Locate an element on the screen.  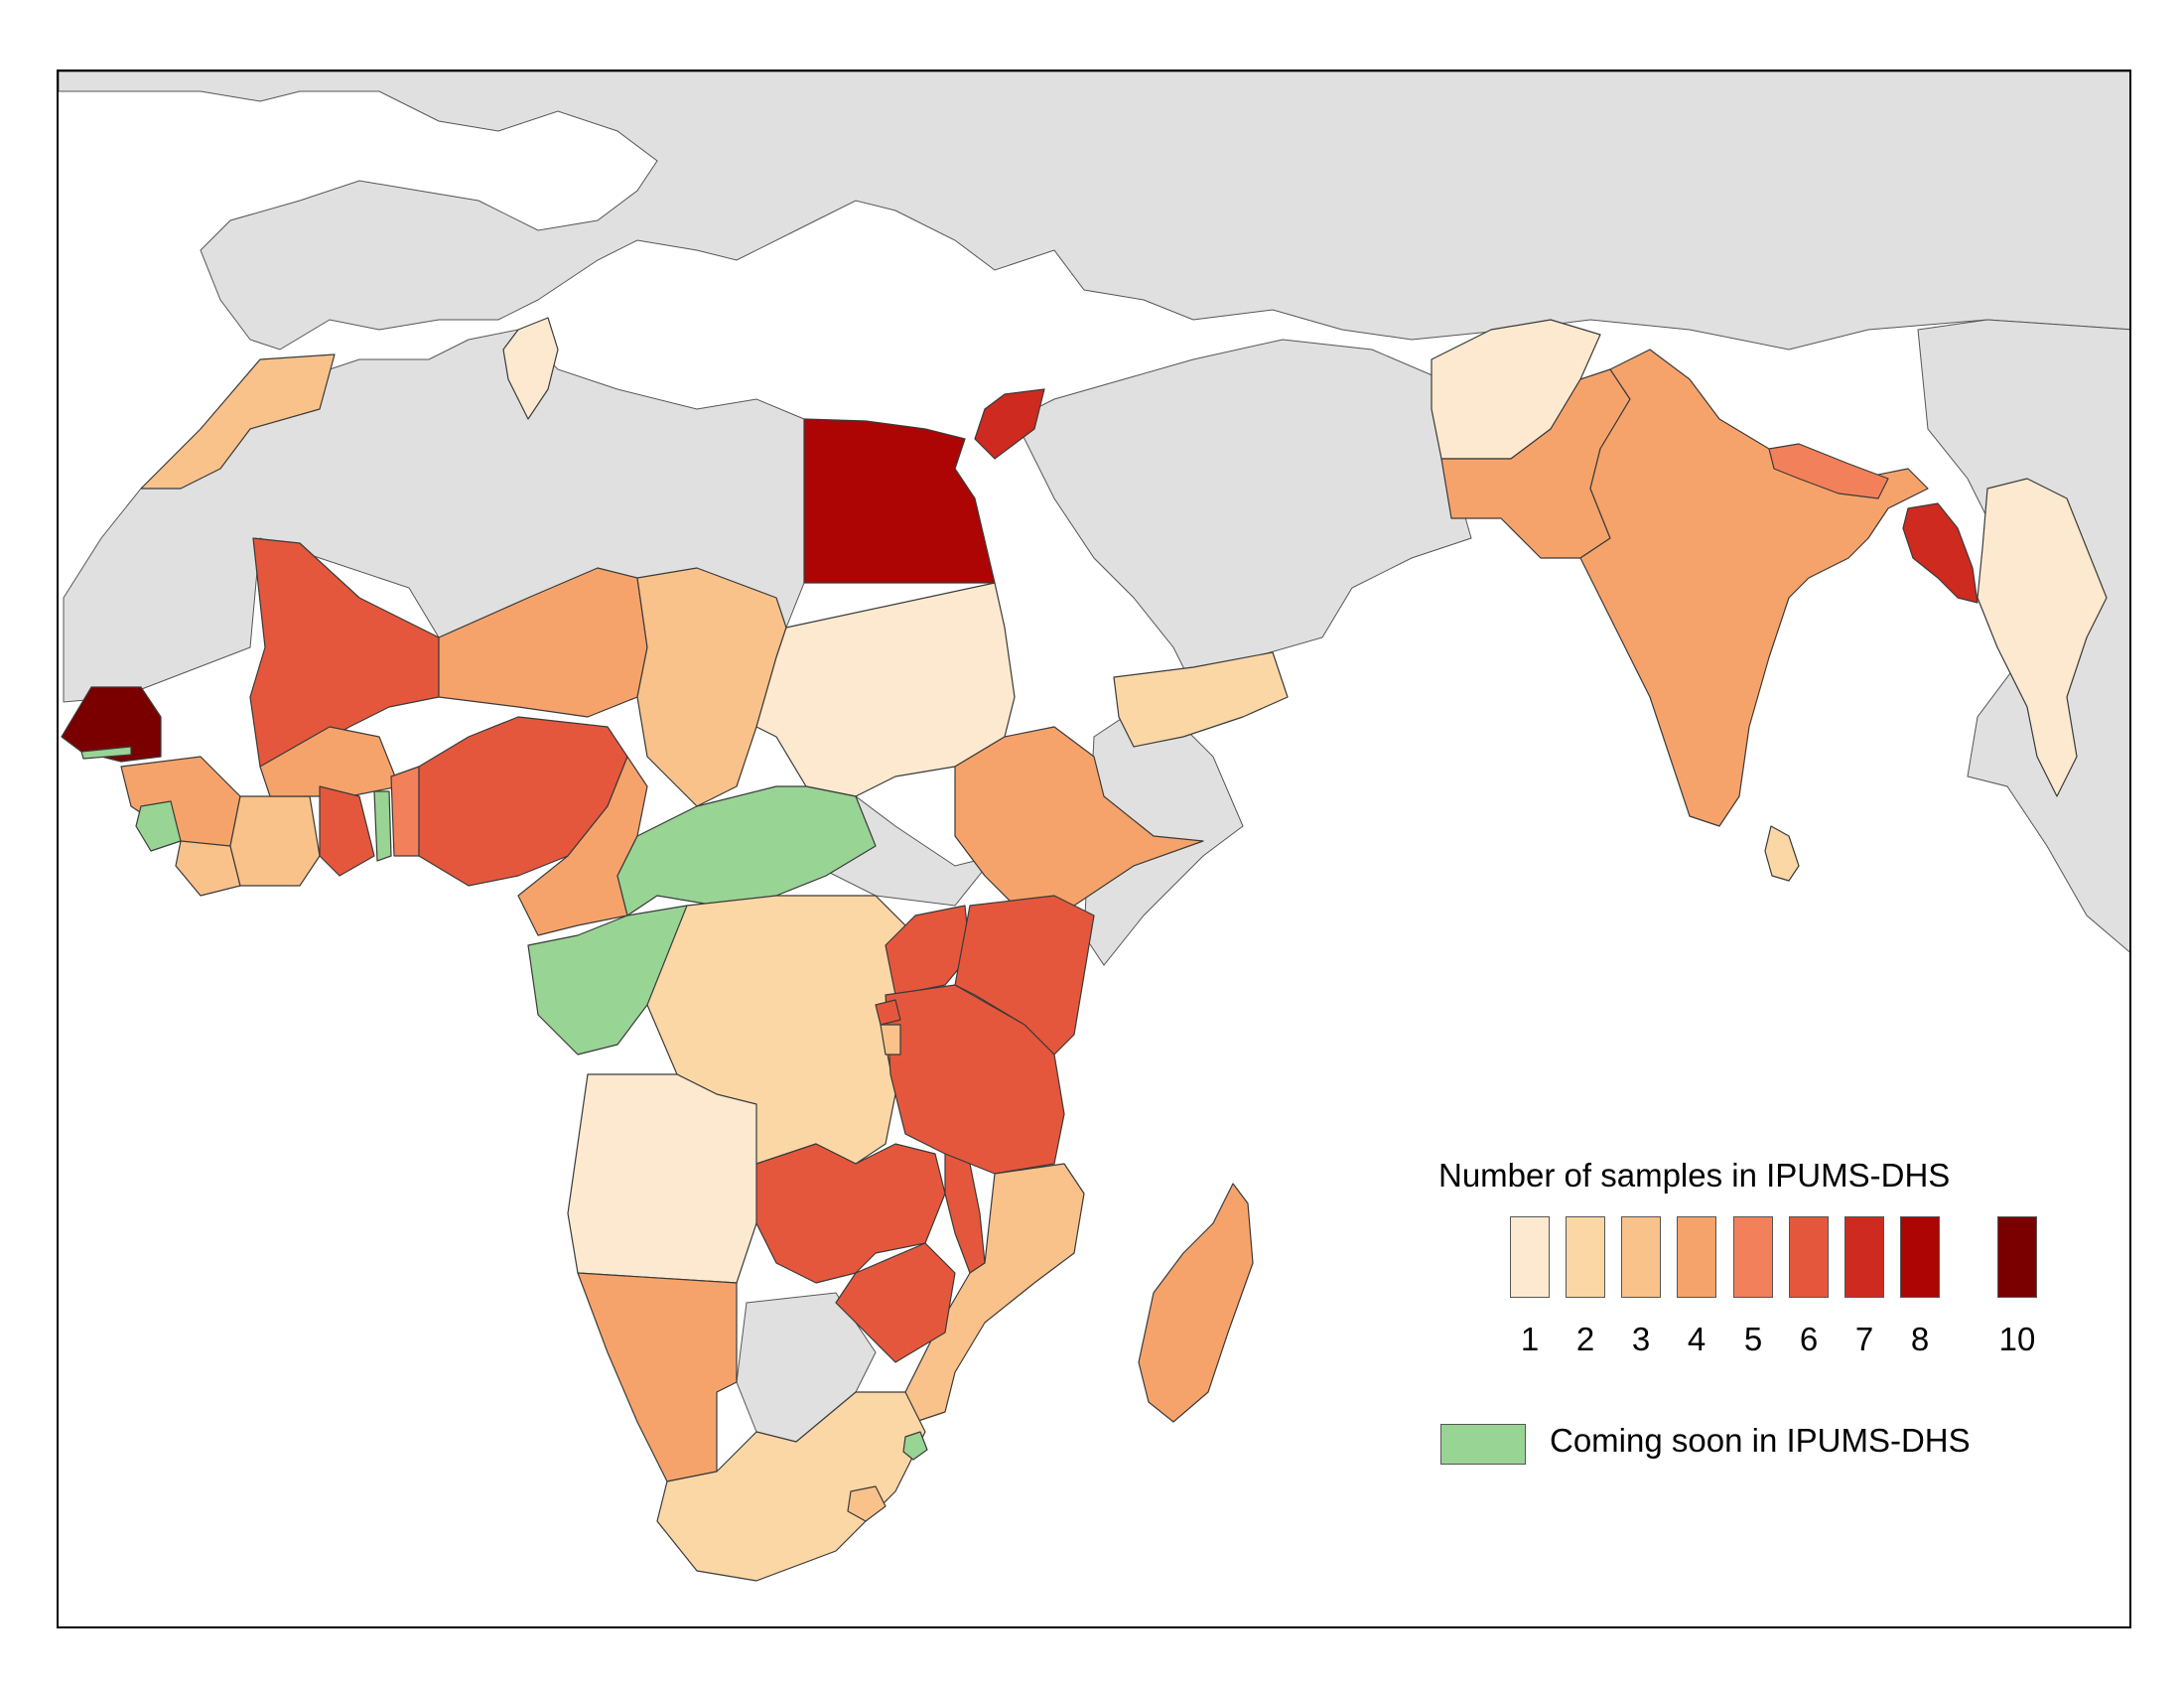
country-lesotho is located at coordinates (867, 1503).